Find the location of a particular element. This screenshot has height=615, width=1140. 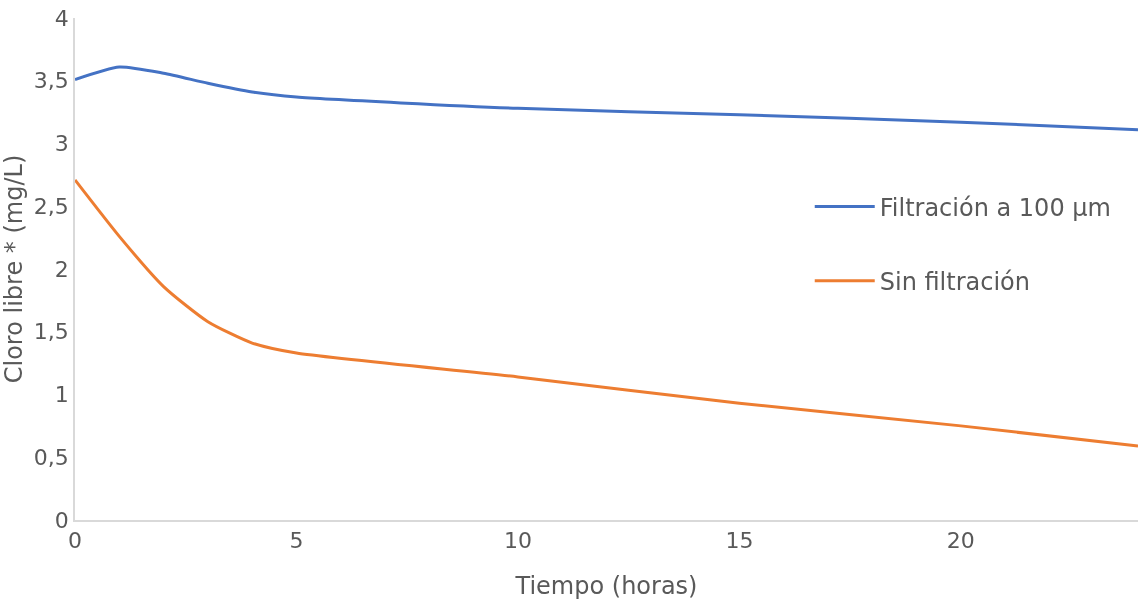

x-tick-label: 5 is located at coordinates (296, 541).